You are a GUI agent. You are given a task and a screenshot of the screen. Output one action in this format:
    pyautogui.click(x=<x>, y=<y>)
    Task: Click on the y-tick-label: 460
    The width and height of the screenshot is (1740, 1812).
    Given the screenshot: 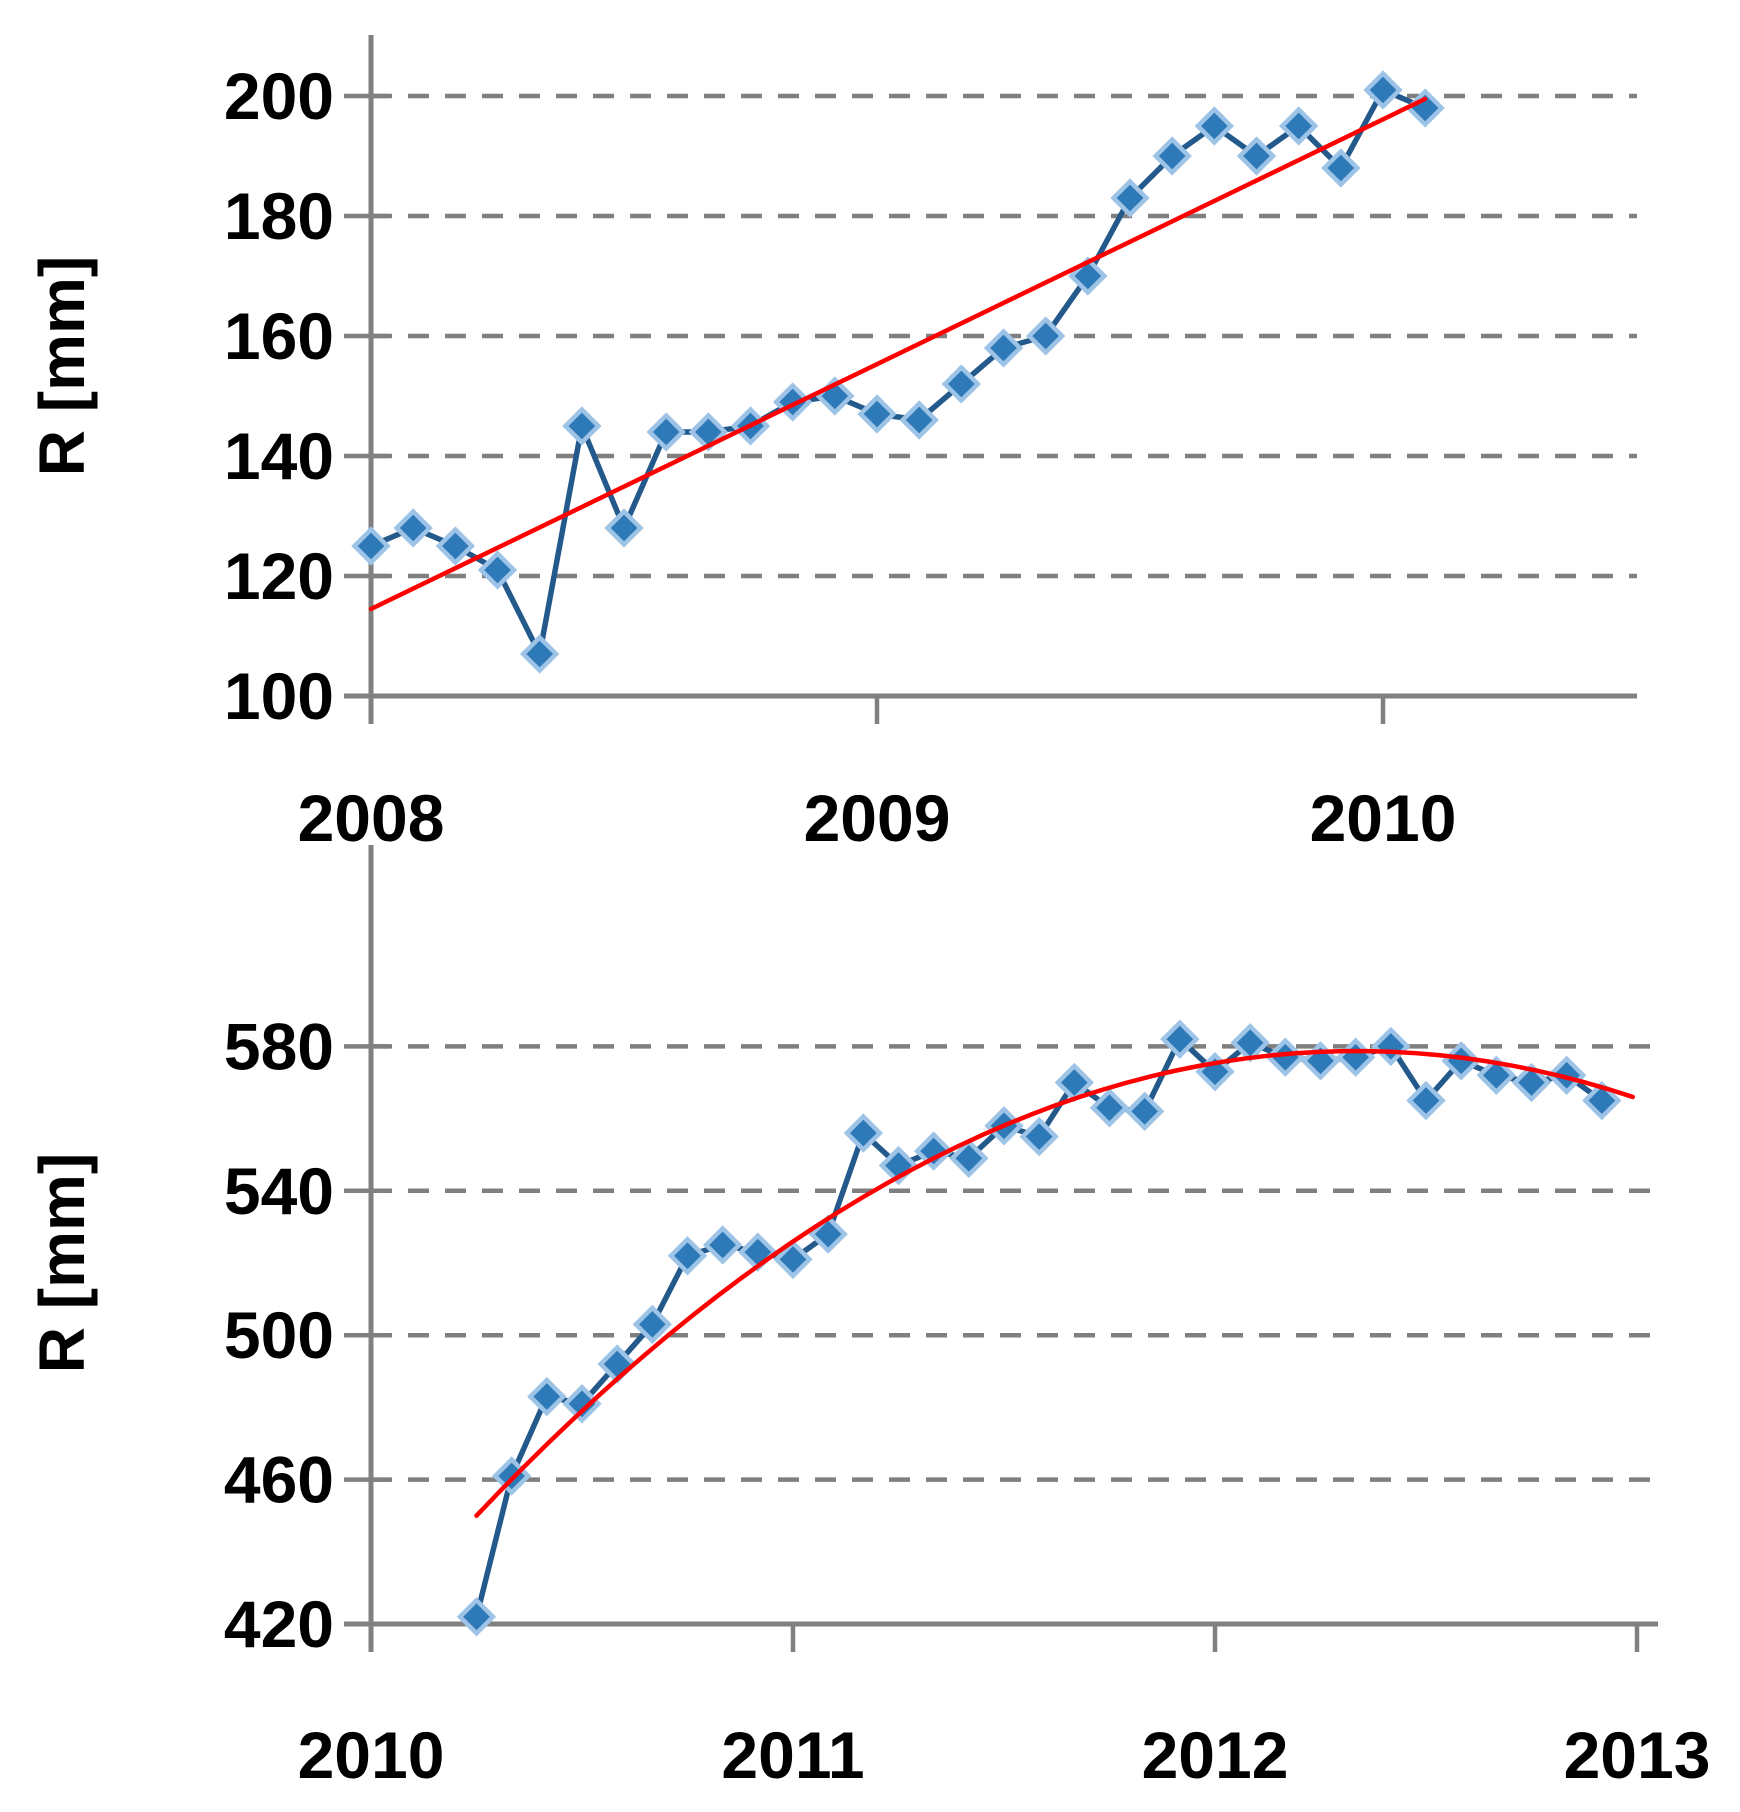 What is the action you would take?
    pyautogui.click(x=279, y=1480)
    